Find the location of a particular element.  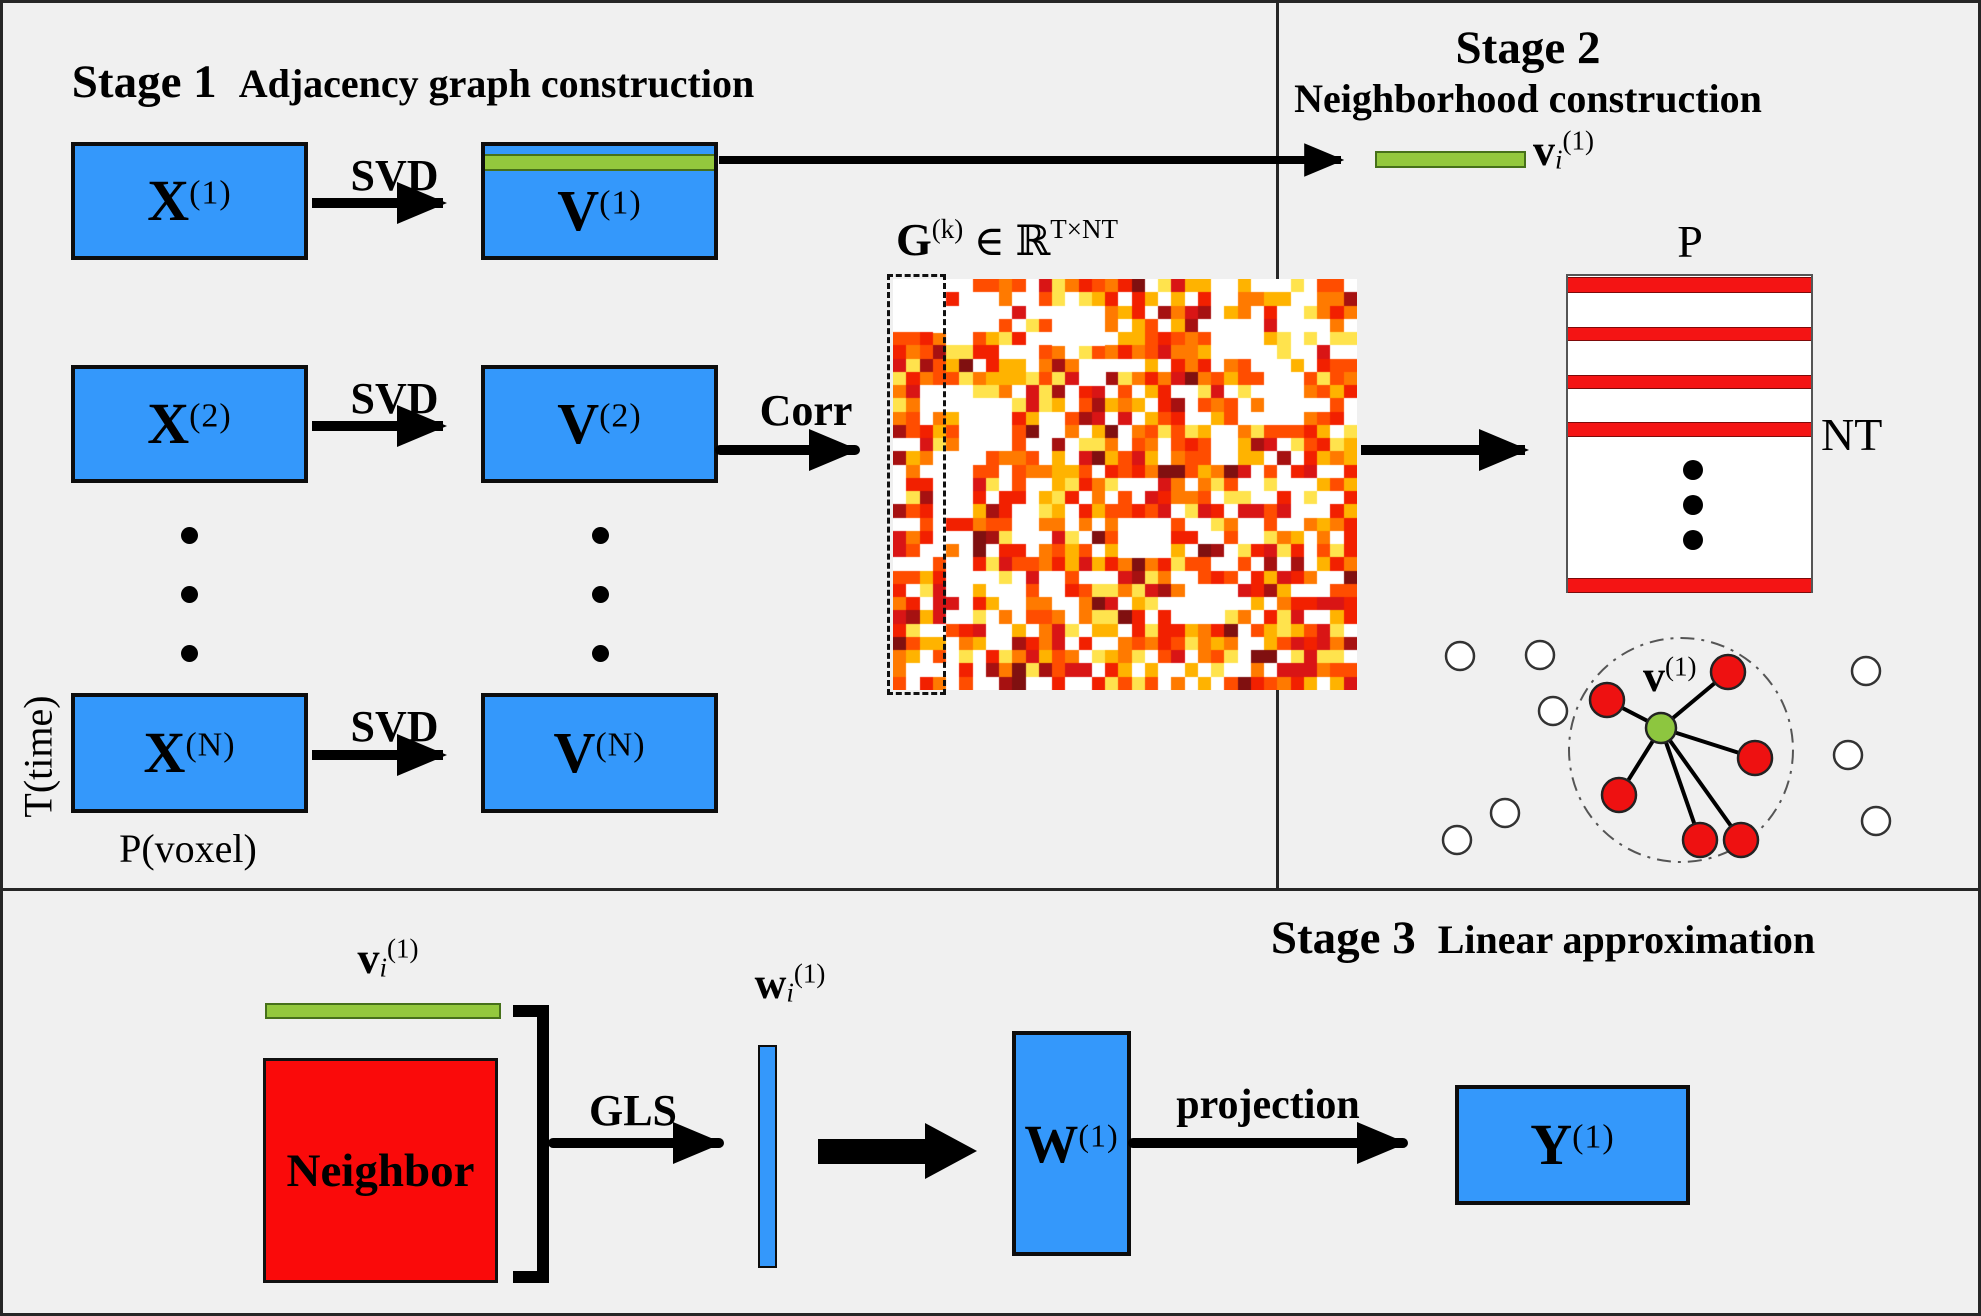

vi-row-vector-bar is located at coordinates (1450, 159).